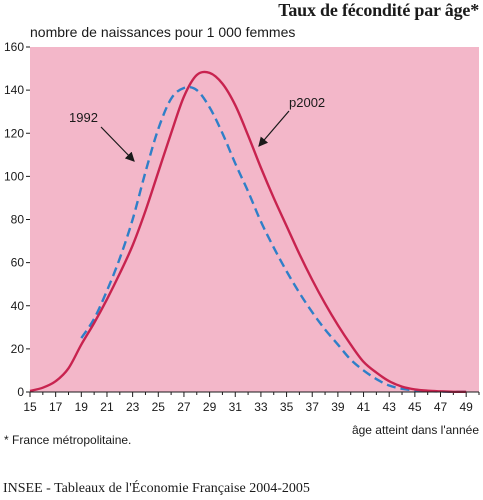 The image size is (483, 500). Describe the element at coordinates (117, 144) in the screenshot. I see `annotation-arrow-1992` at that location.